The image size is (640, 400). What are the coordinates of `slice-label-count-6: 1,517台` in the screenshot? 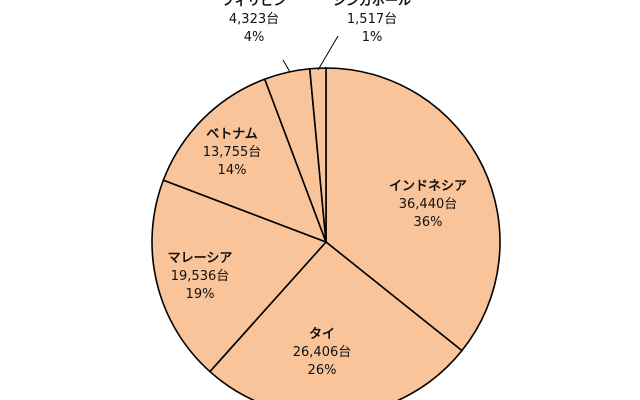 It's located at (372, 19).